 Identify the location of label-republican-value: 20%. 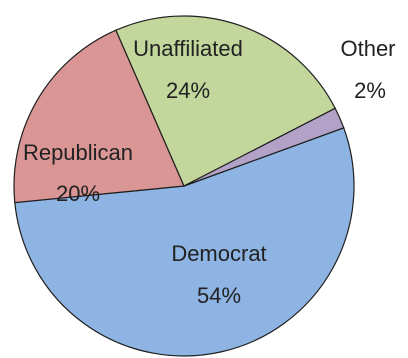
(78, 193).